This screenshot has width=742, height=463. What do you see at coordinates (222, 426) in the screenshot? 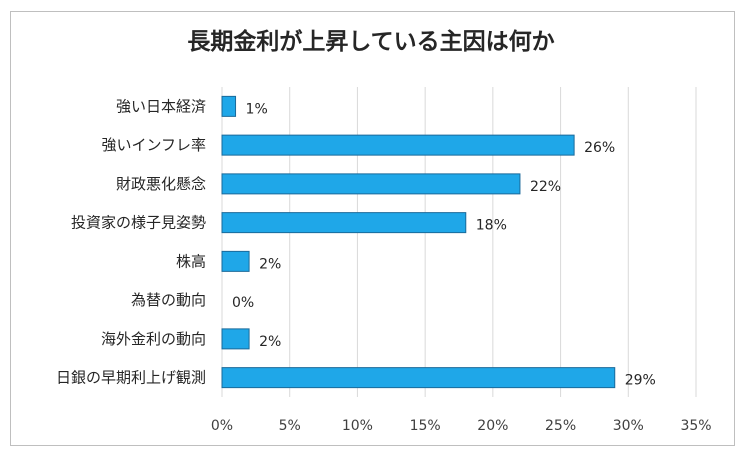
I see `x-tick-label: 0%` at bounding box center [222, 426].